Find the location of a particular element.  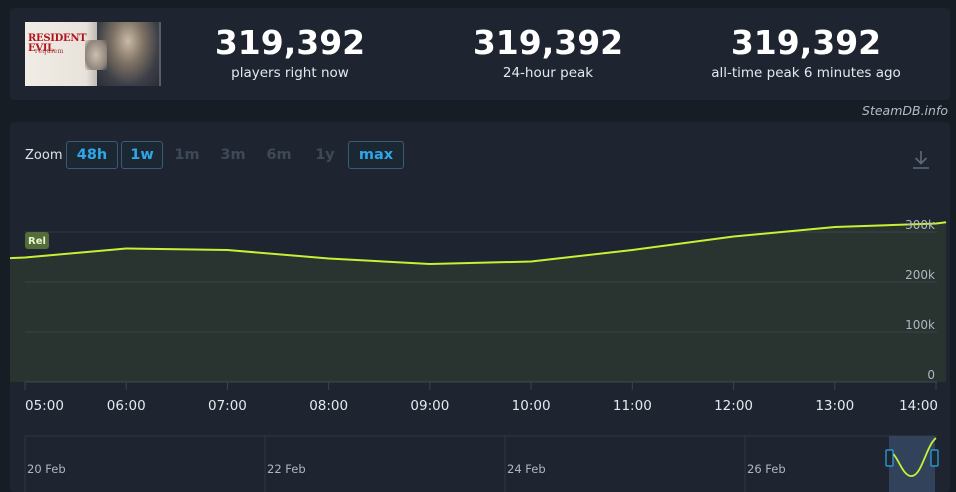

y-tick-label: 0 is located at coordinates (931, 375).